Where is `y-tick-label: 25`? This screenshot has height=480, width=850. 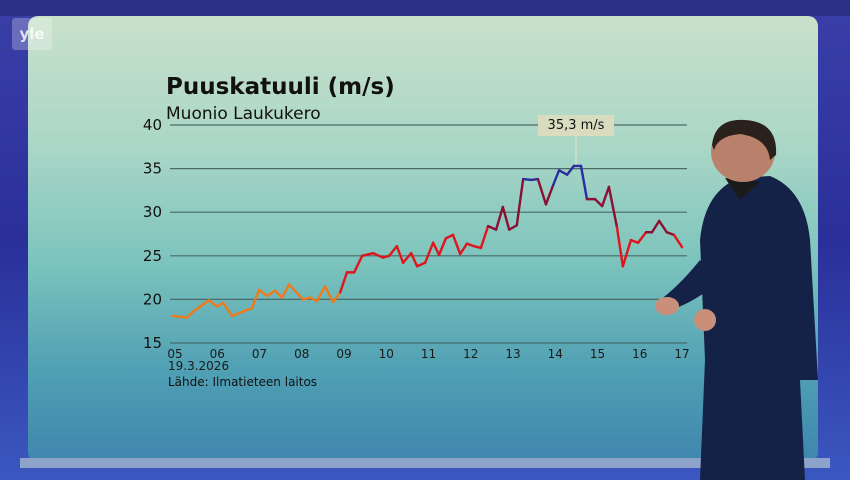
y-tick-label: 25 is located at coordinates (152, 256).